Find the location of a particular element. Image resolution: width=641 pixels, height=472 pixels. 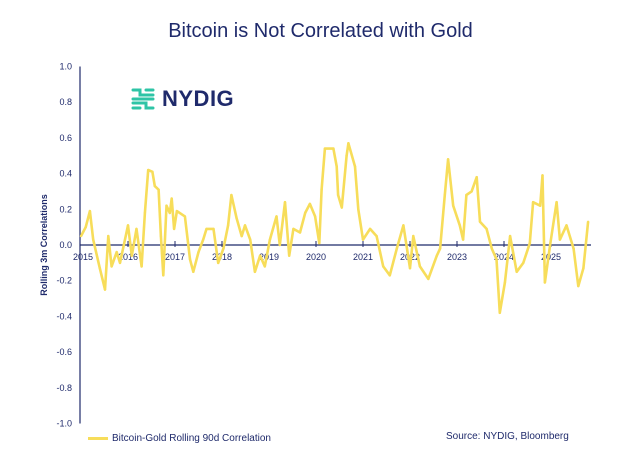

y-tick-label: -0.4 is located at coordinates (64, 316).